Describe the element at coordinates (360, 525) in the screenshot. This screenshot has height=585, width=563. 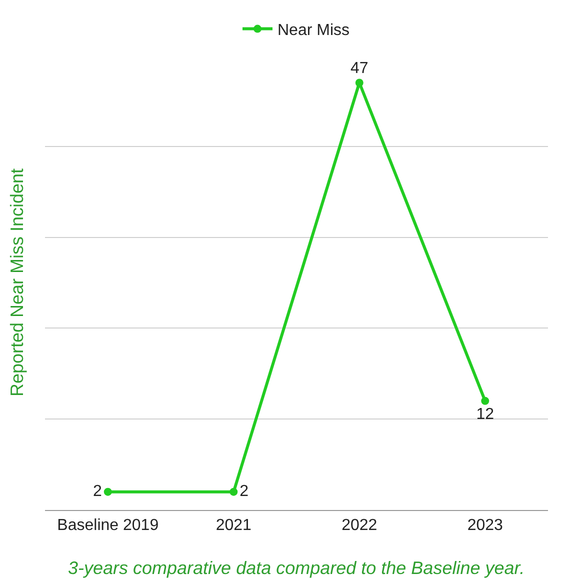
I see `x-tick-label: 2022` at that location.